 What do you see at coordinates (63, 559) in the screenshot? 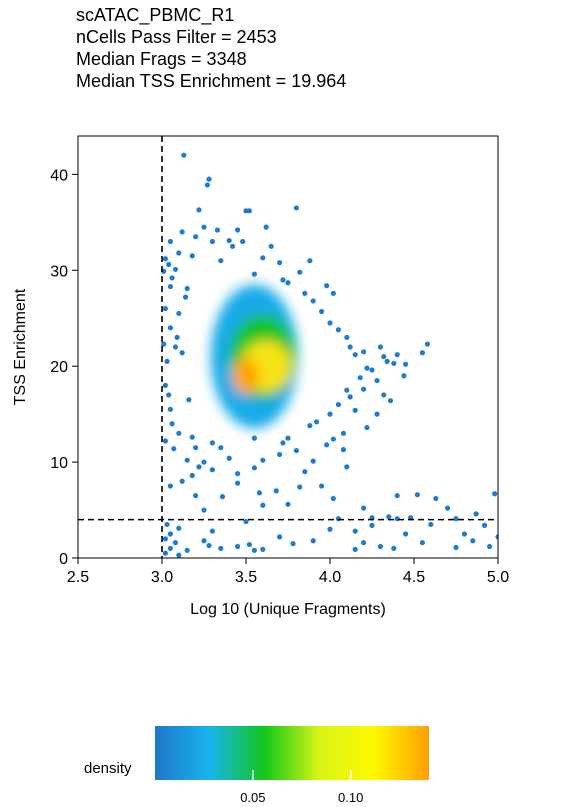
I see `y-tick-label: 0` at bounding box center [63, 559].